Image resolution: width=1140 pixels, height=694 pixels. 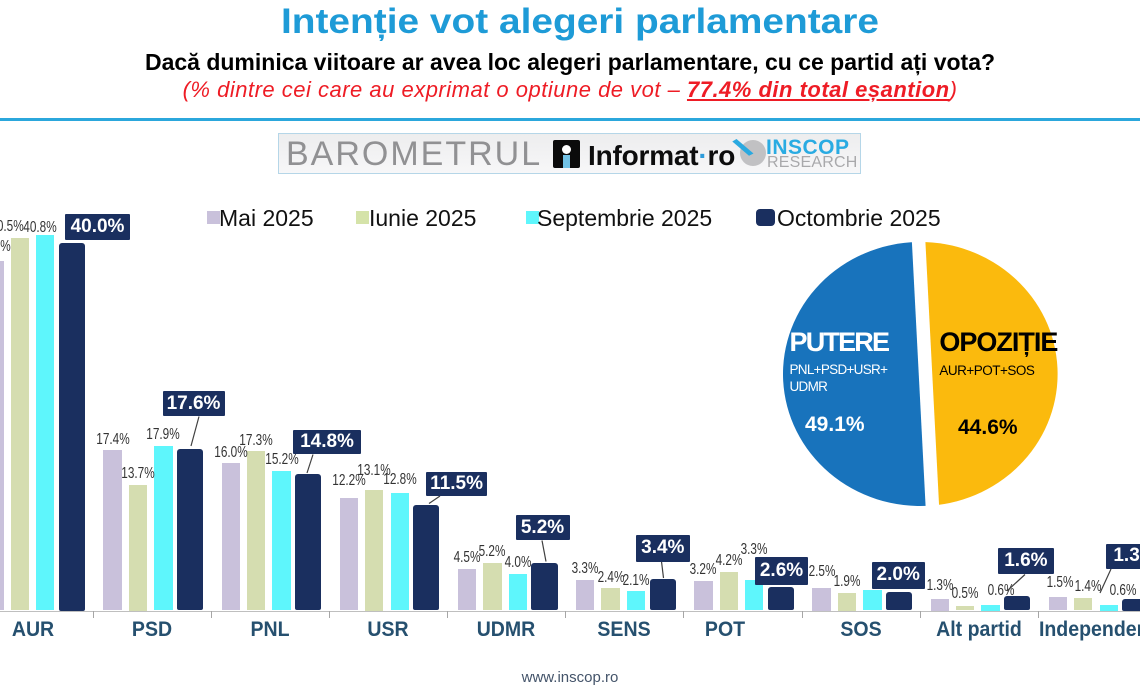 I want to click on svg-text: UDMR, so click(x=809, y=386).